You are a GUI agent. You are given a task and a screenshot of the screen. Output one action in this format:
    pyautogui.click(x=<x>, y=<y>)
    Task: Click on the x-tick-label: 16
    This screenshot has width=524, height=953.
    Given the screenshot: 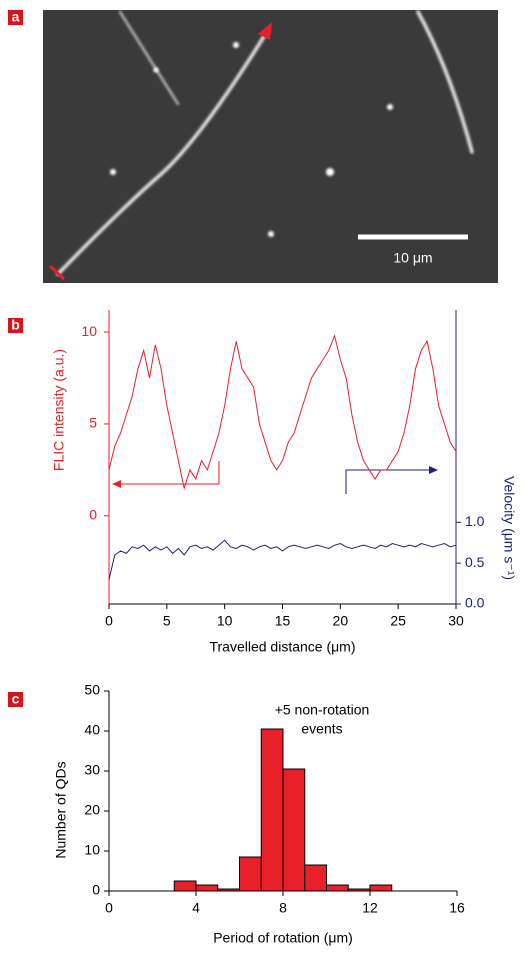 What is the action you would take?
    pyautogui.click(x=457, y=908)
    